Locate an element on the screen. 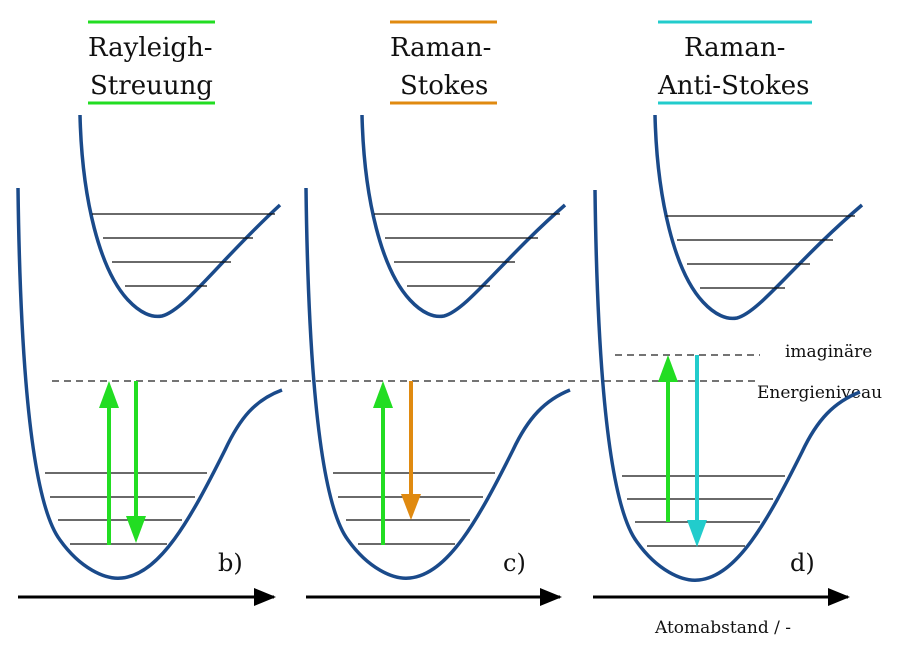 The height and width of the screenshot is (652, 908). panel-letter: d) is located at coordinates (802, 563).